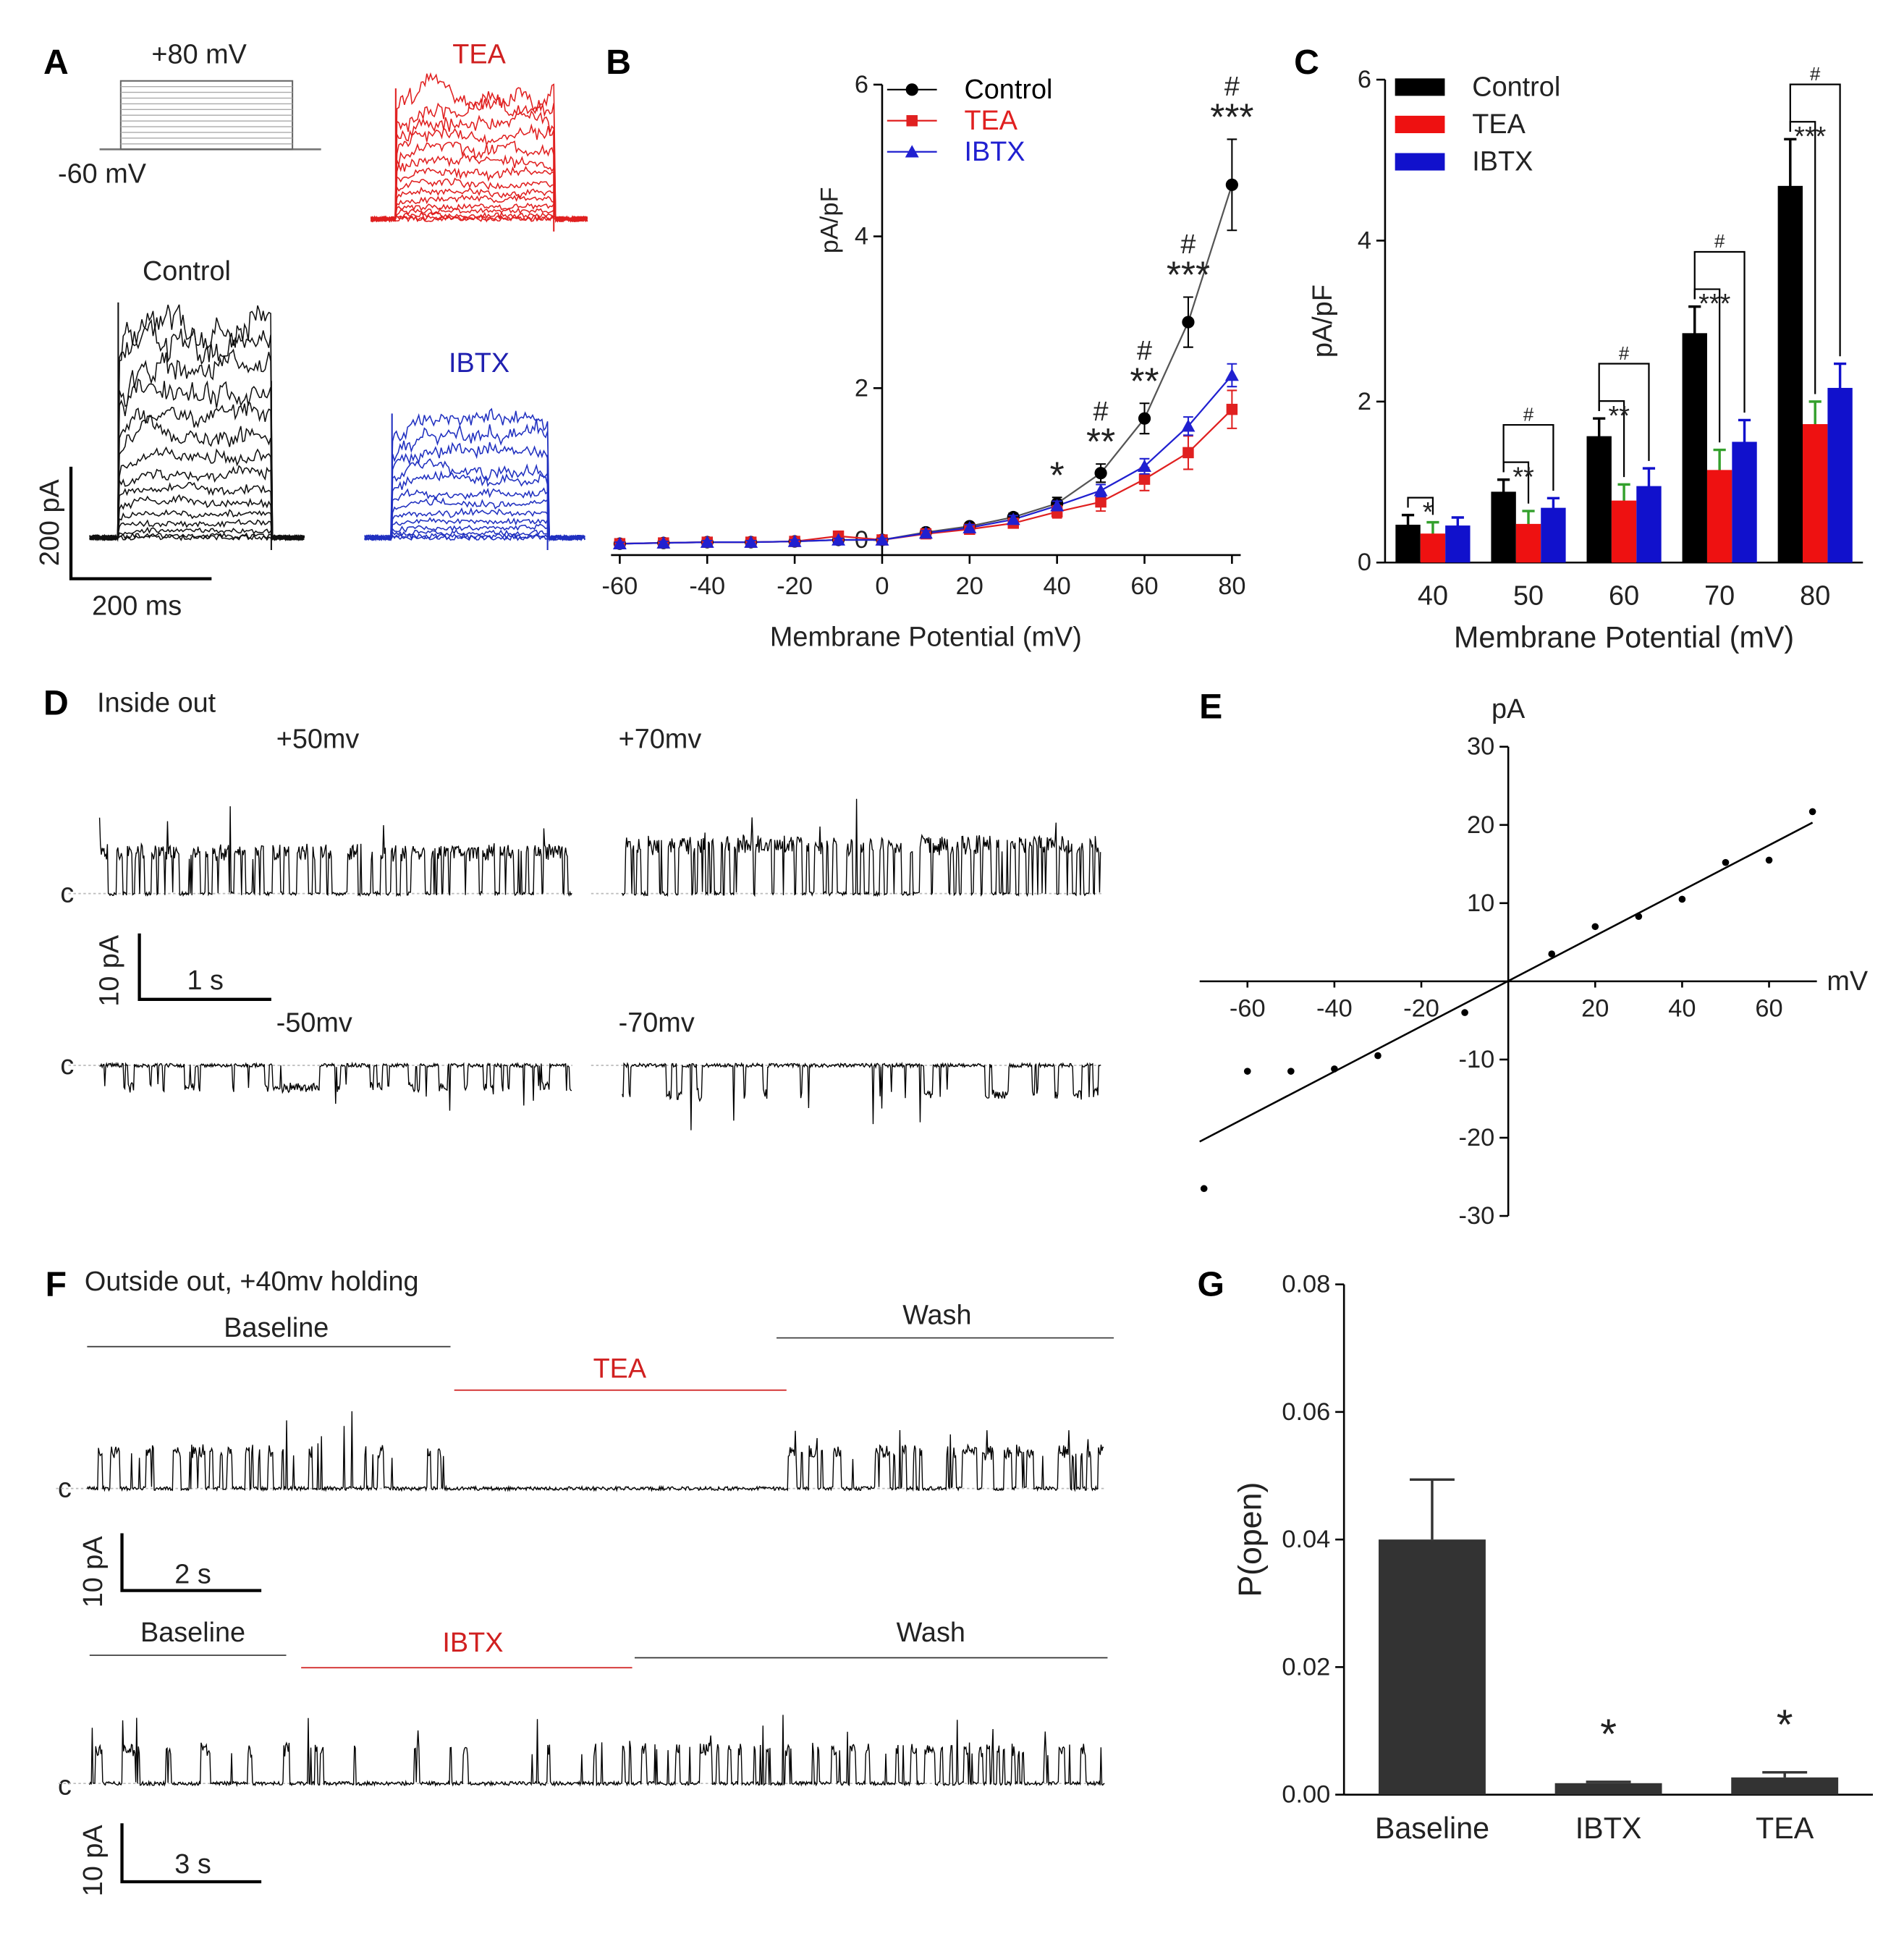  I want to click on scale-label: 200 pA, so click(50, 523).